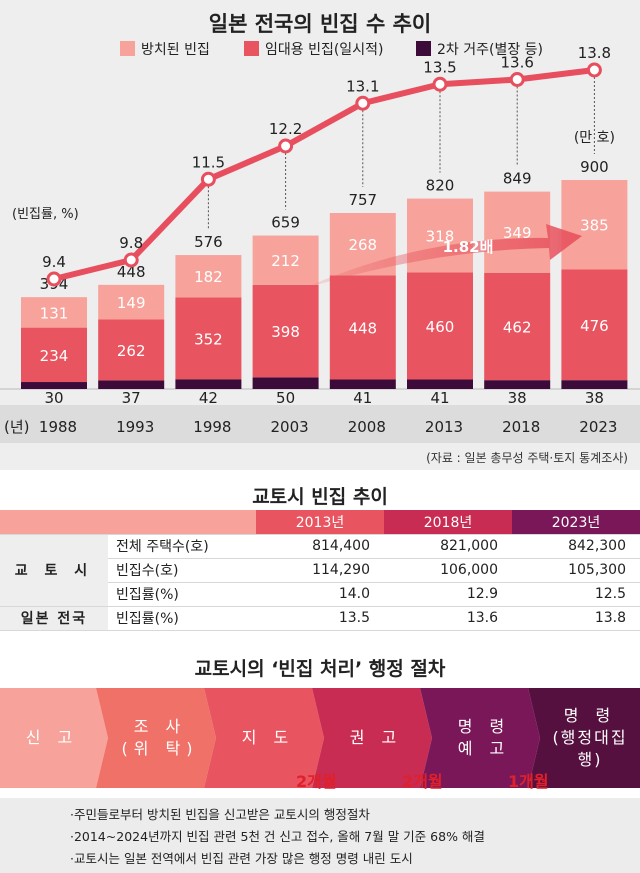 This screenshot has width=640, height=873. What do you see at coordinates (439, 398) in the screenshot?
I see `data-label-second-home: 41` at bounding box center [439, 398].